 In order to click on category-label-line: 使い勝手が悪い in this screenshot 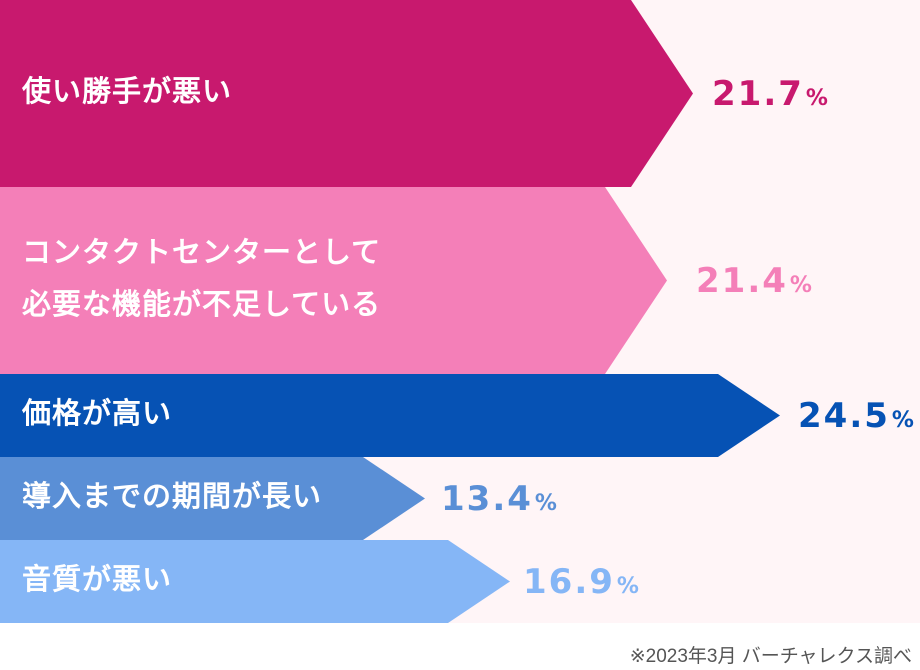, I will do `click(127, 90)`.